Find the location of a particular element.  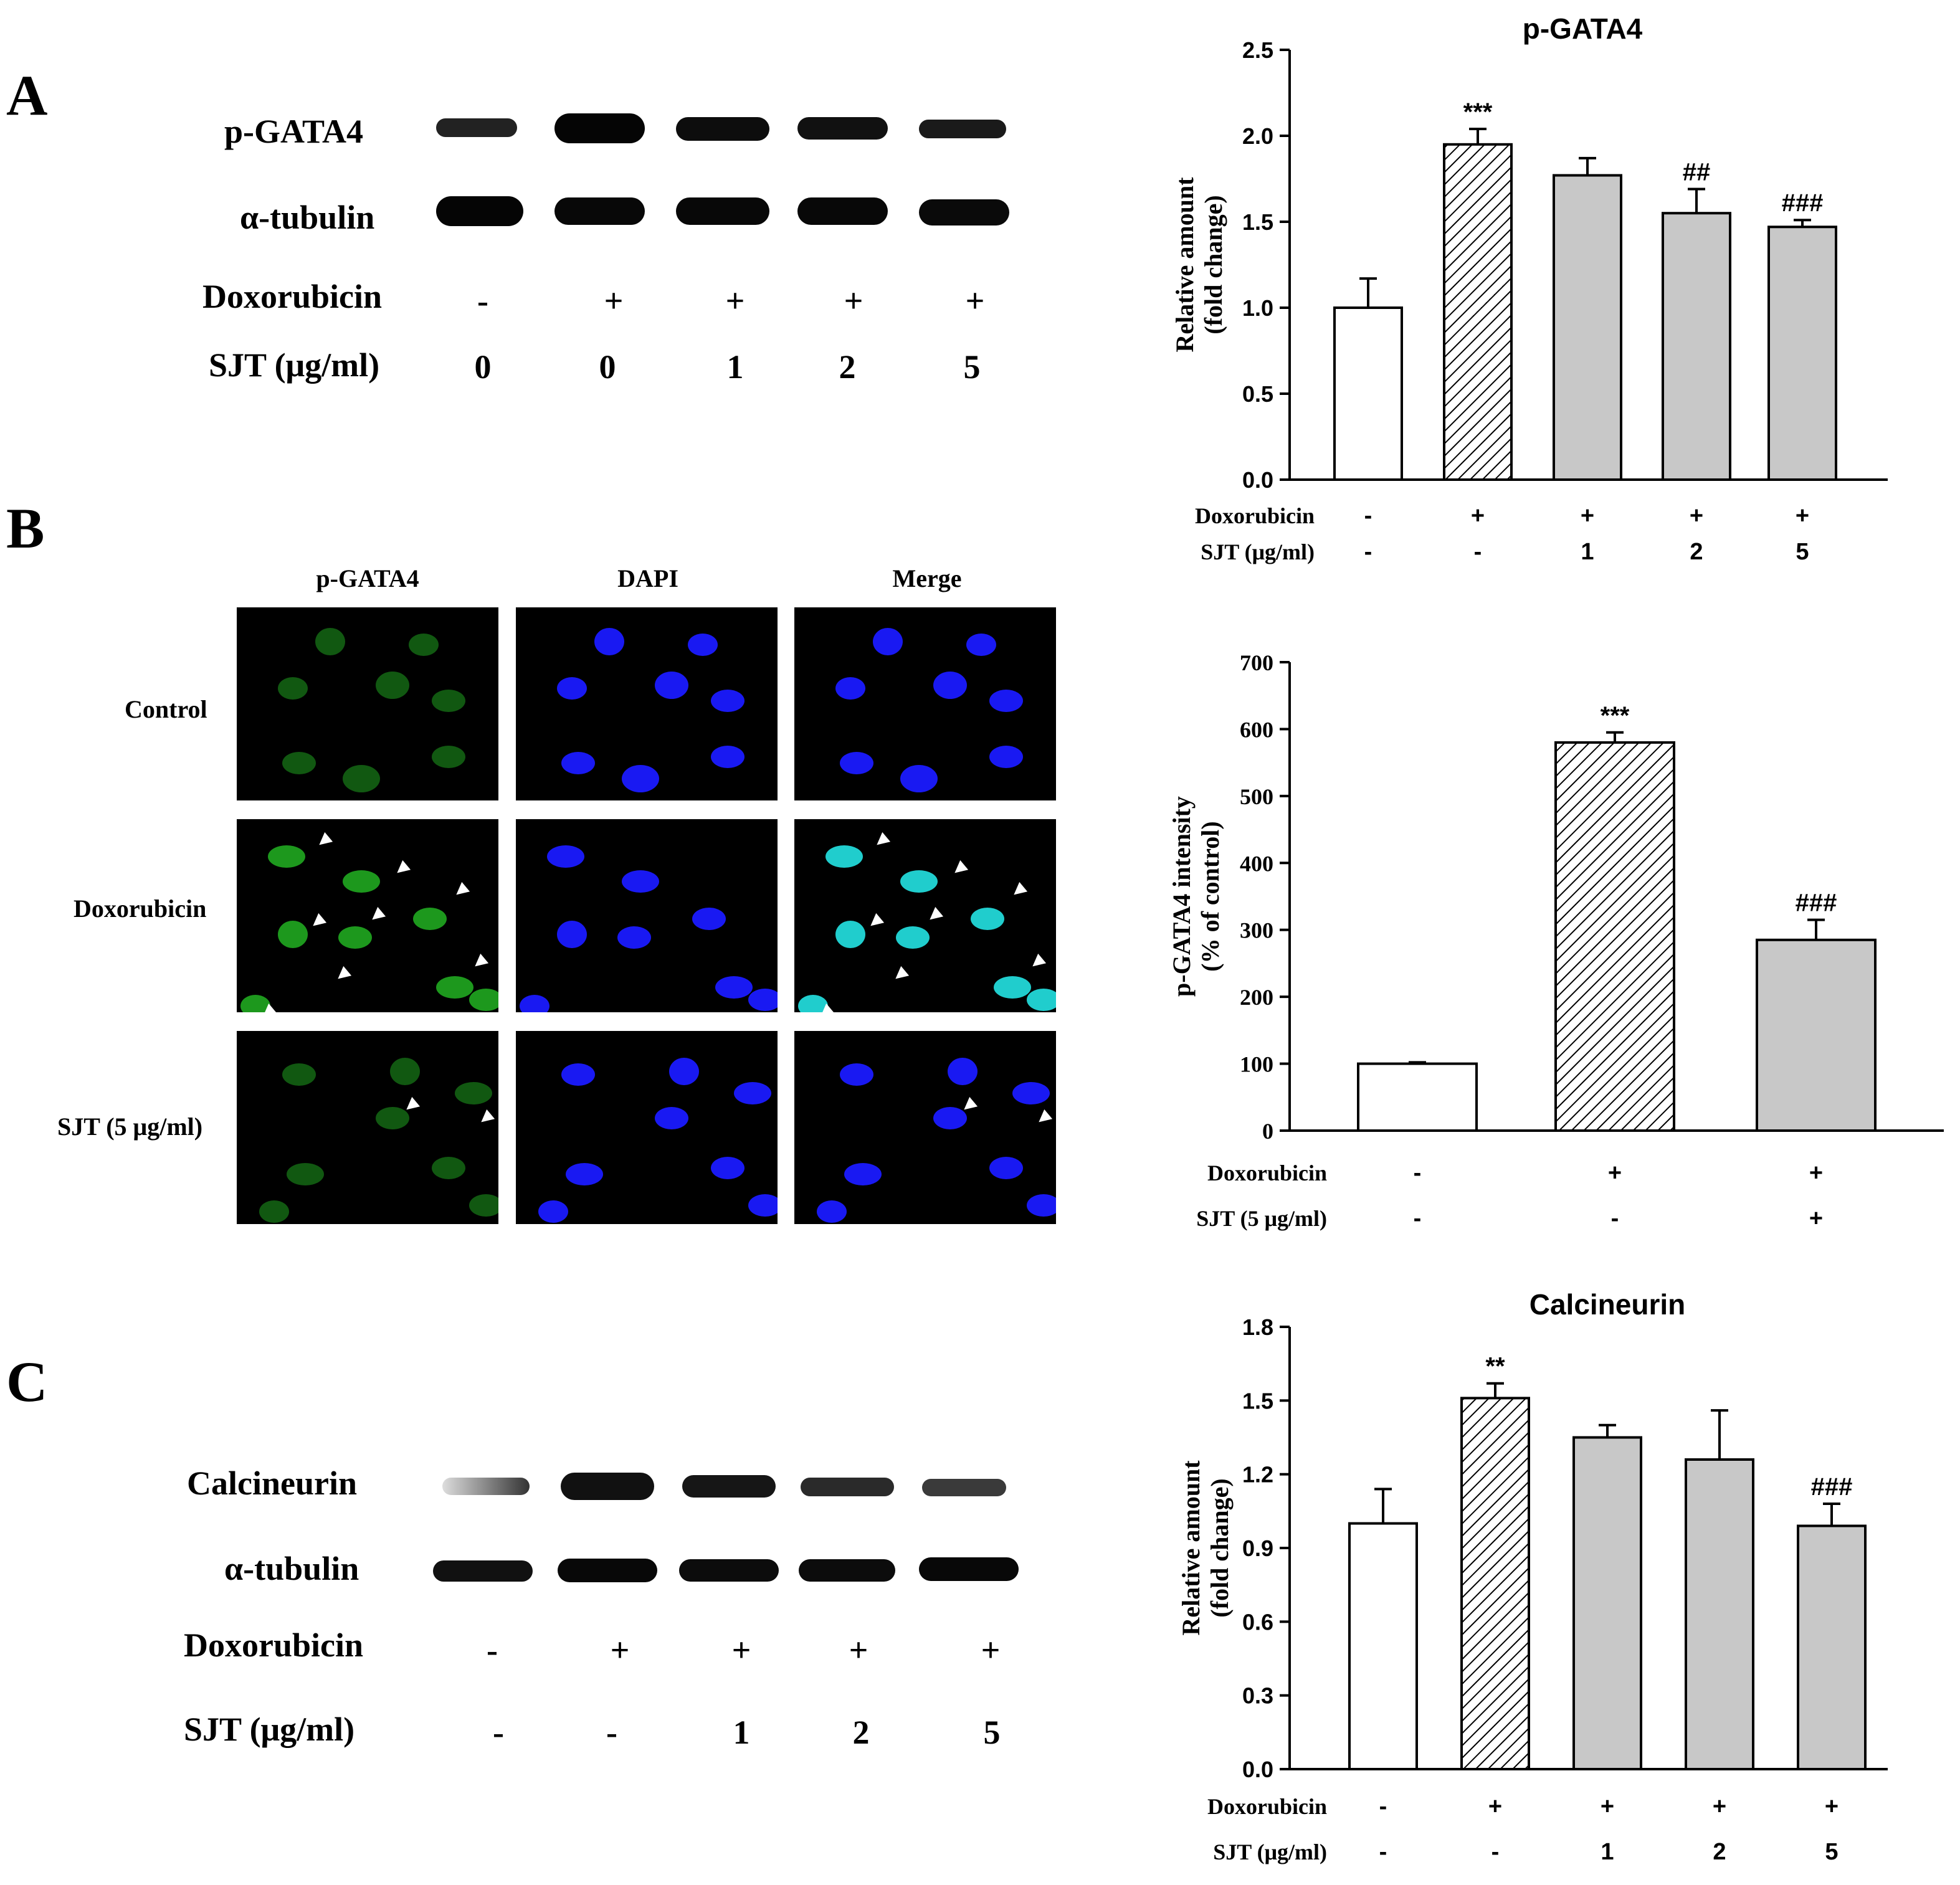

blot-c-dox-lane-2: + is located at coordinates (620, 1650).